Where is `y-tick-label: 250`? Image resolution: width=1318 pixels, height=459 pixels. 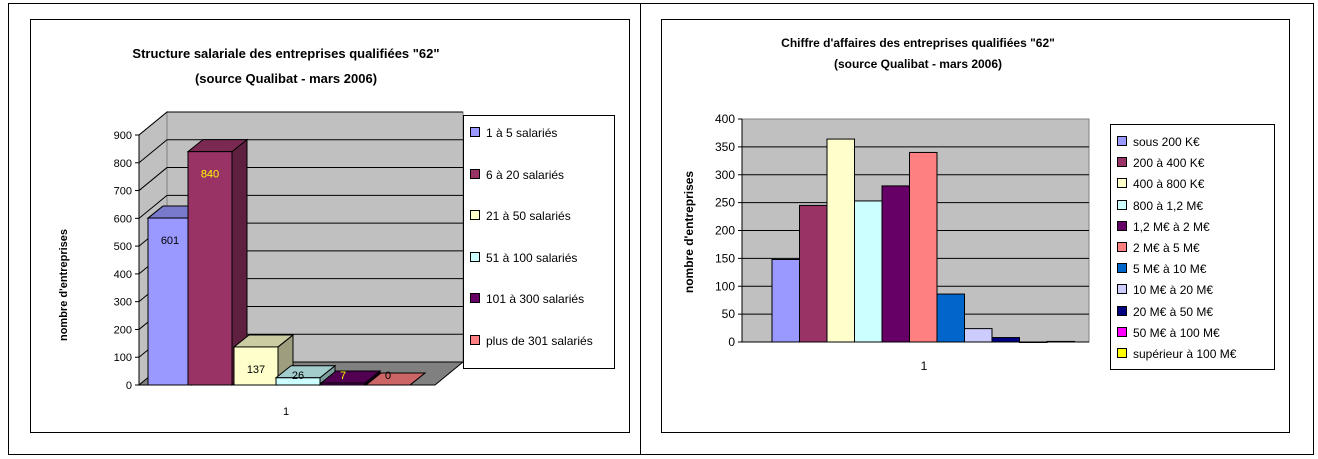
y-tick-label: 250 is located at coordinates (725, 203).